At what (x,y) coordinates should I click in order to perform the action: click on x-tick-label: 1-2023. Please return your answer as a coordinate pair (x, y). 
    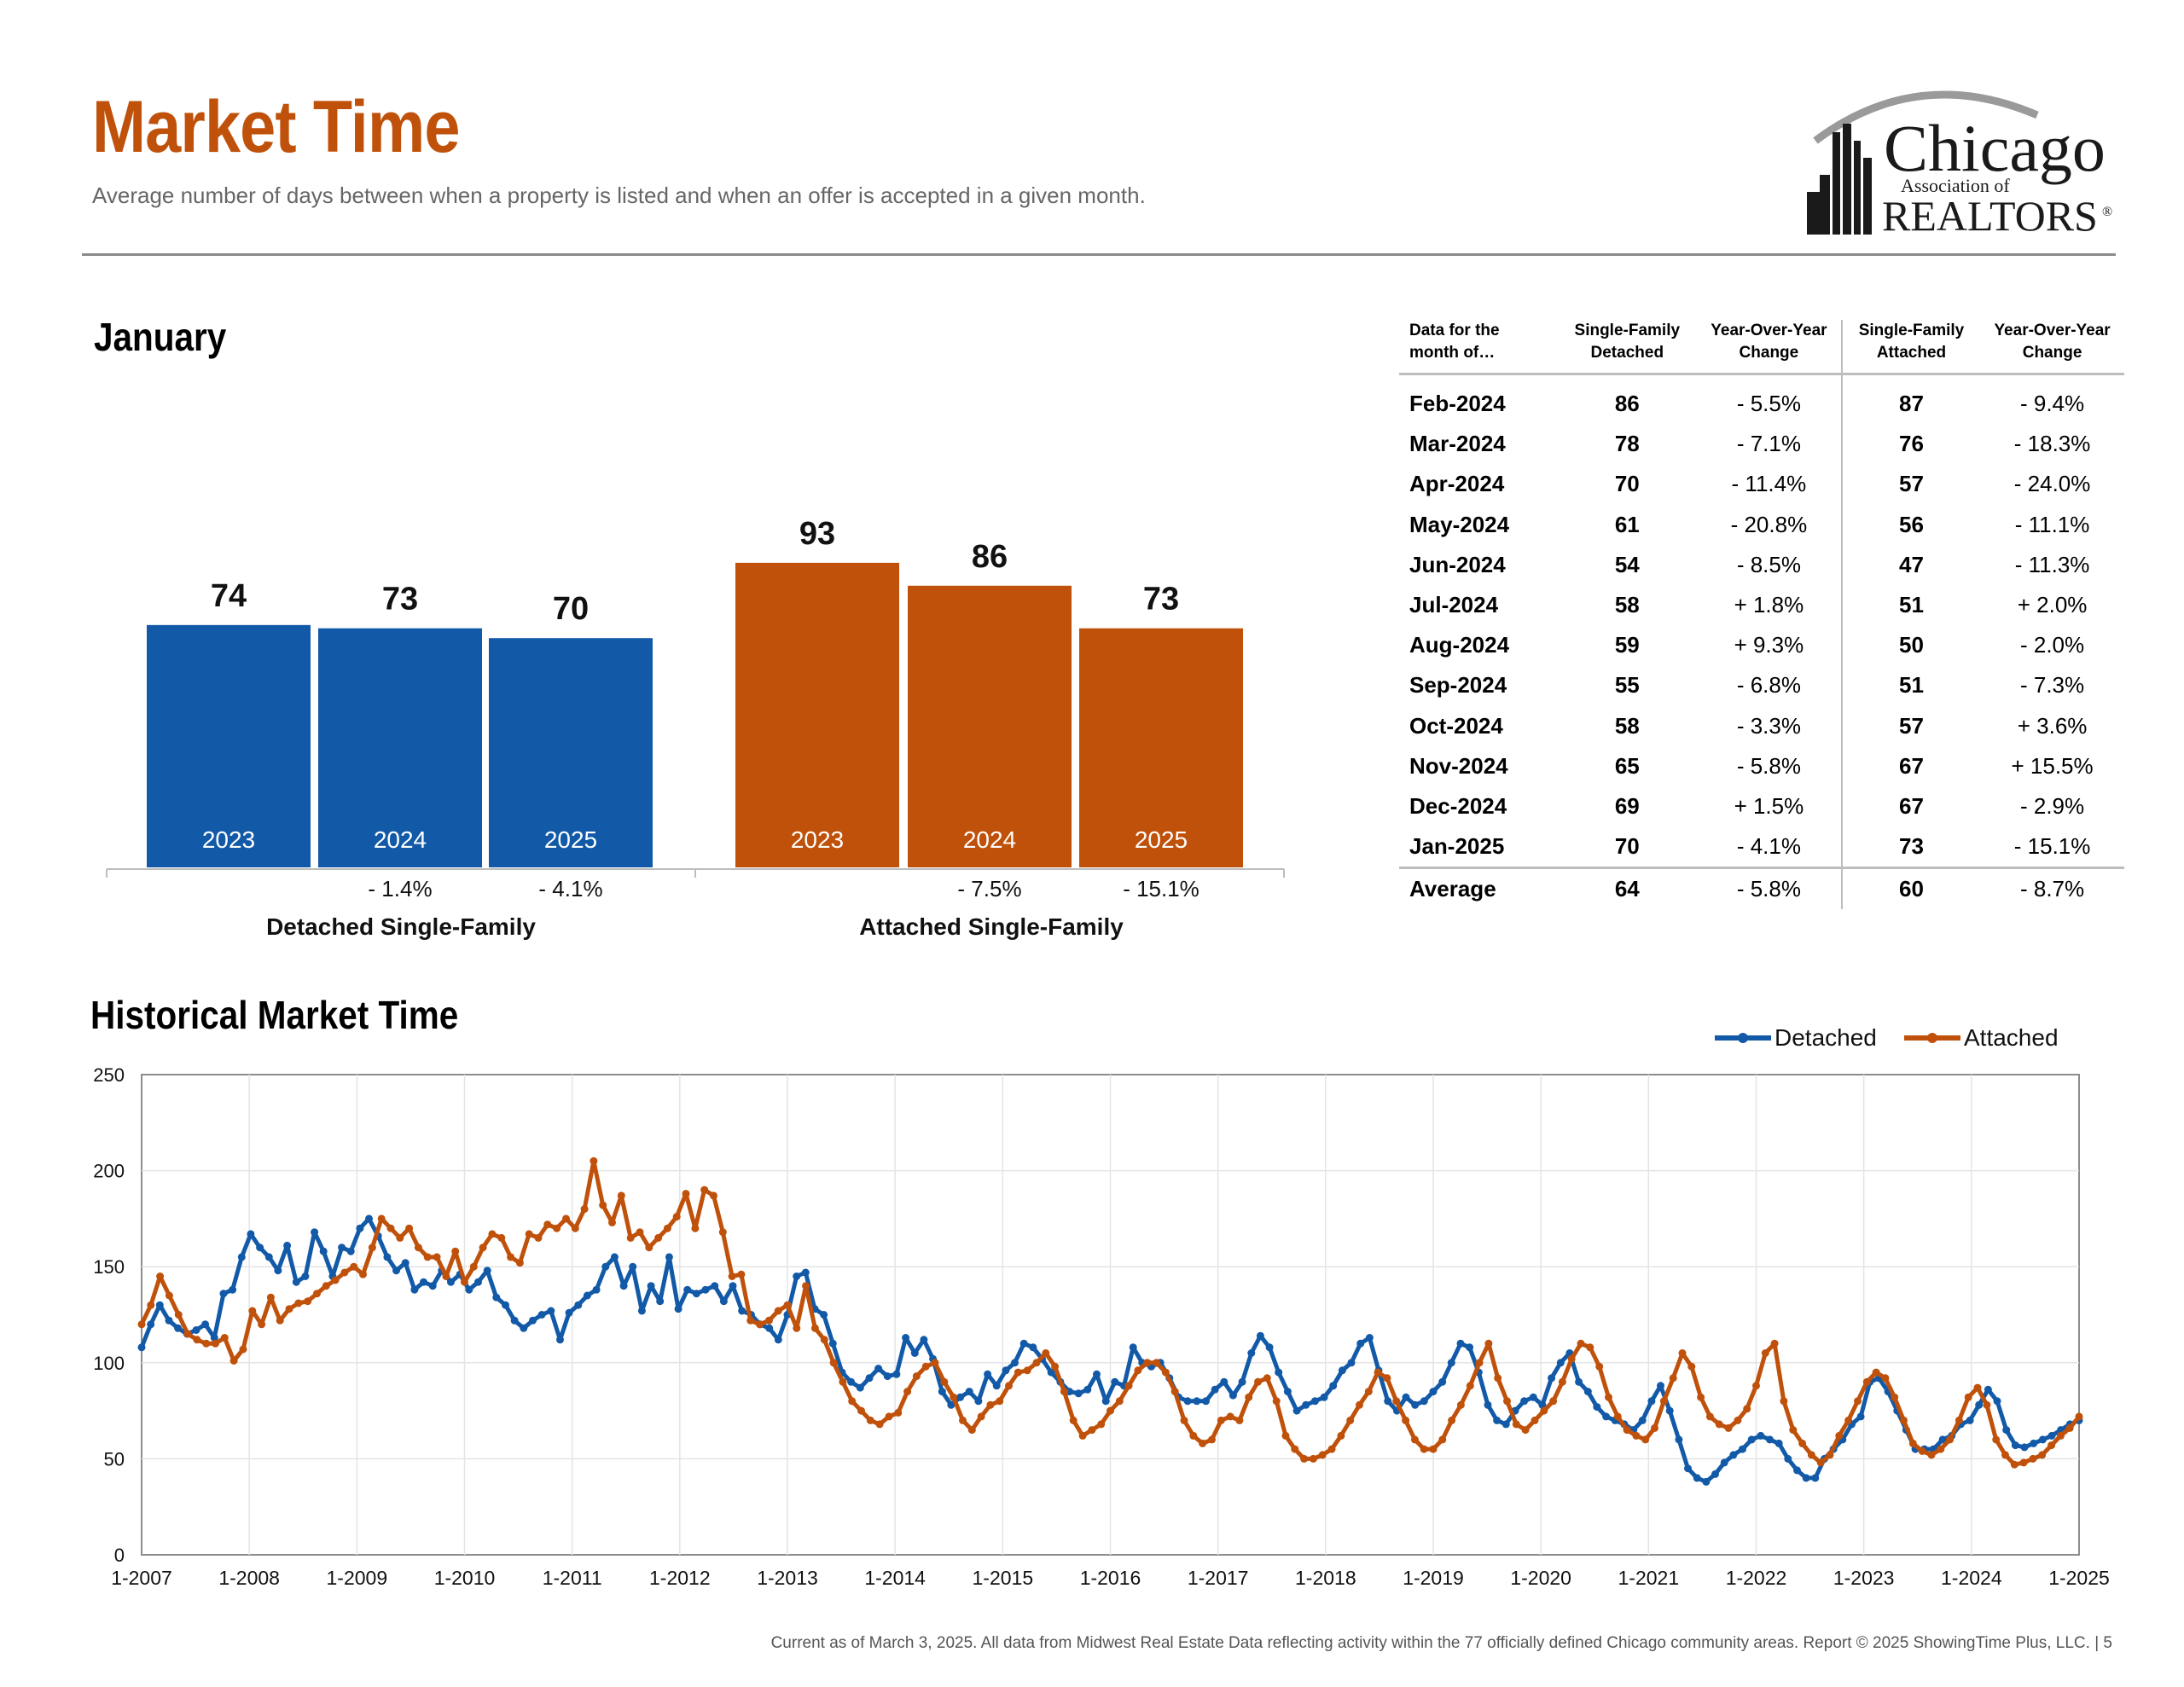
    Looking at the image, I should click on (1864, 1578).